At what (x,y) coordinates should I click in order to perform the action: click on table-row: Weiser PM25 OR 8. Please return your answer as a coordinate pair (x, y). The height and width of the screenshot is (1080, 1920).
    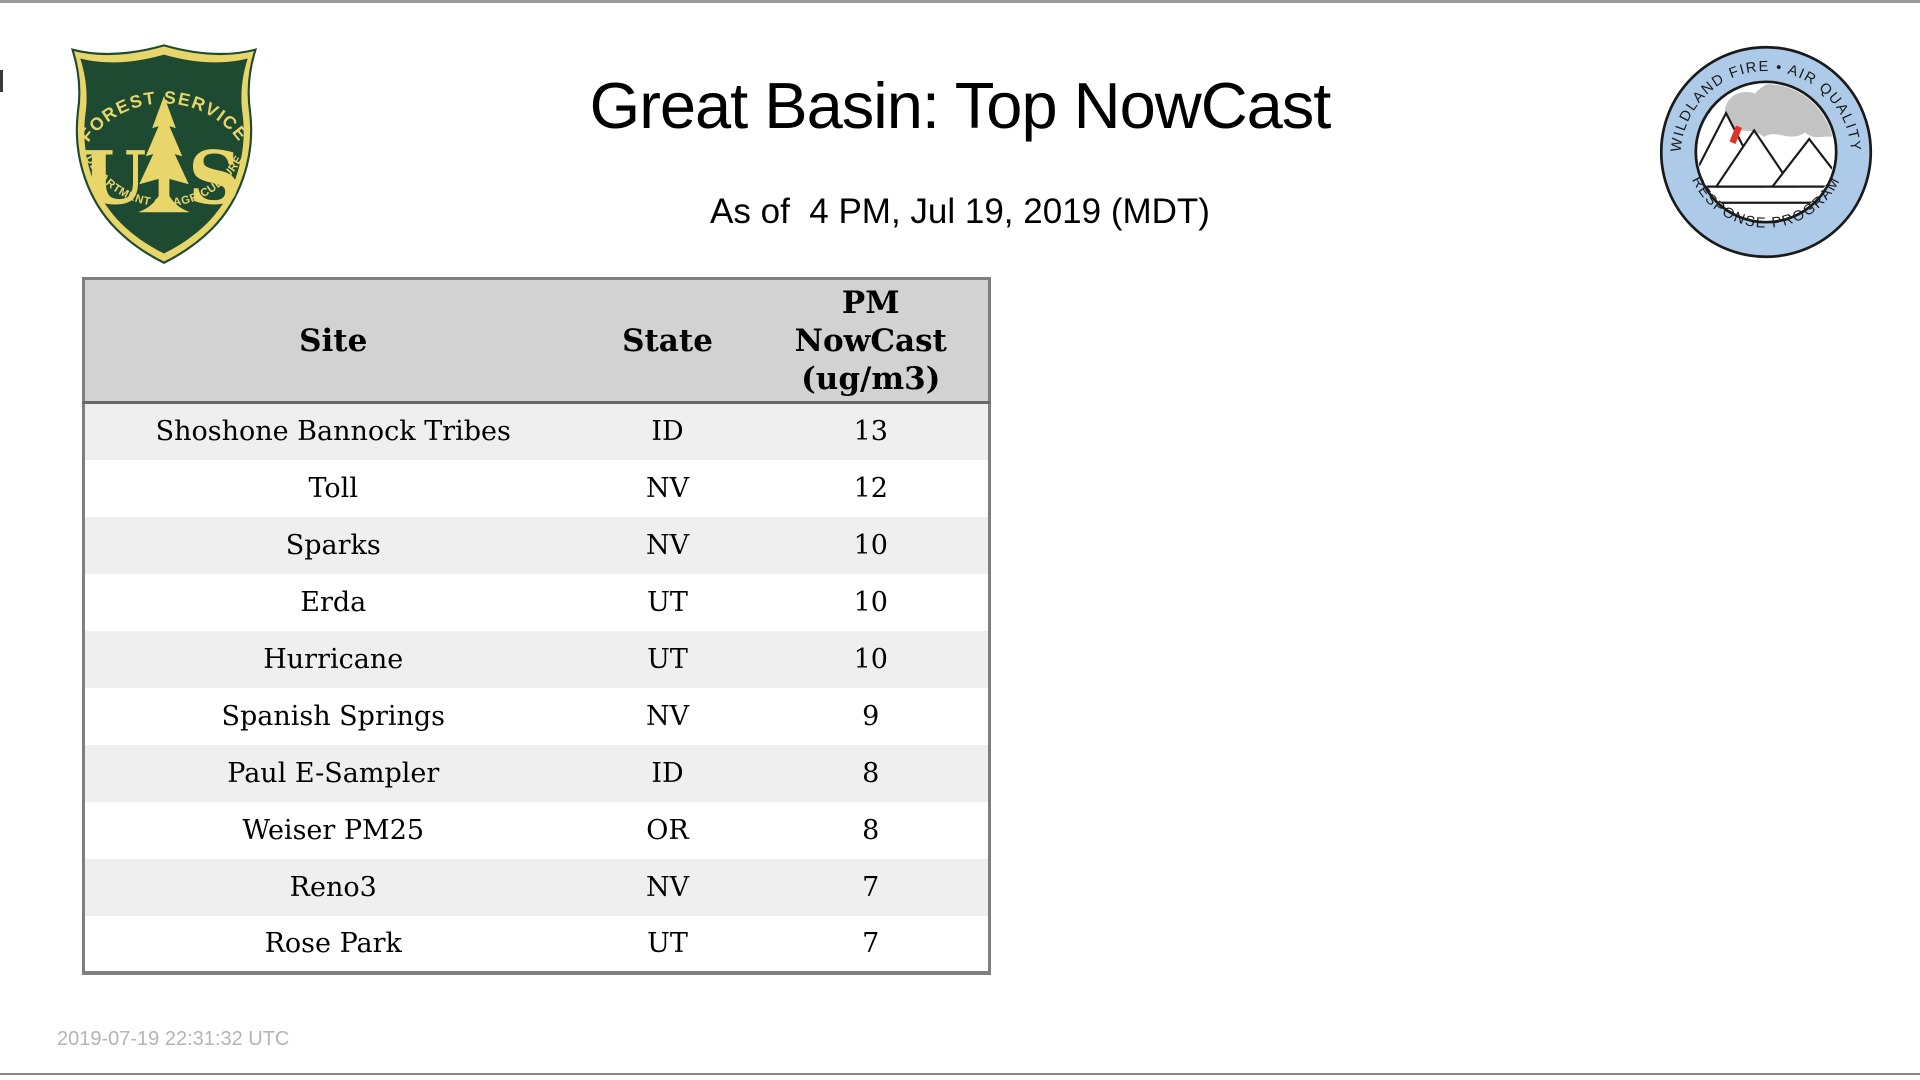
    Looking at the image, I should click on (536, 830).